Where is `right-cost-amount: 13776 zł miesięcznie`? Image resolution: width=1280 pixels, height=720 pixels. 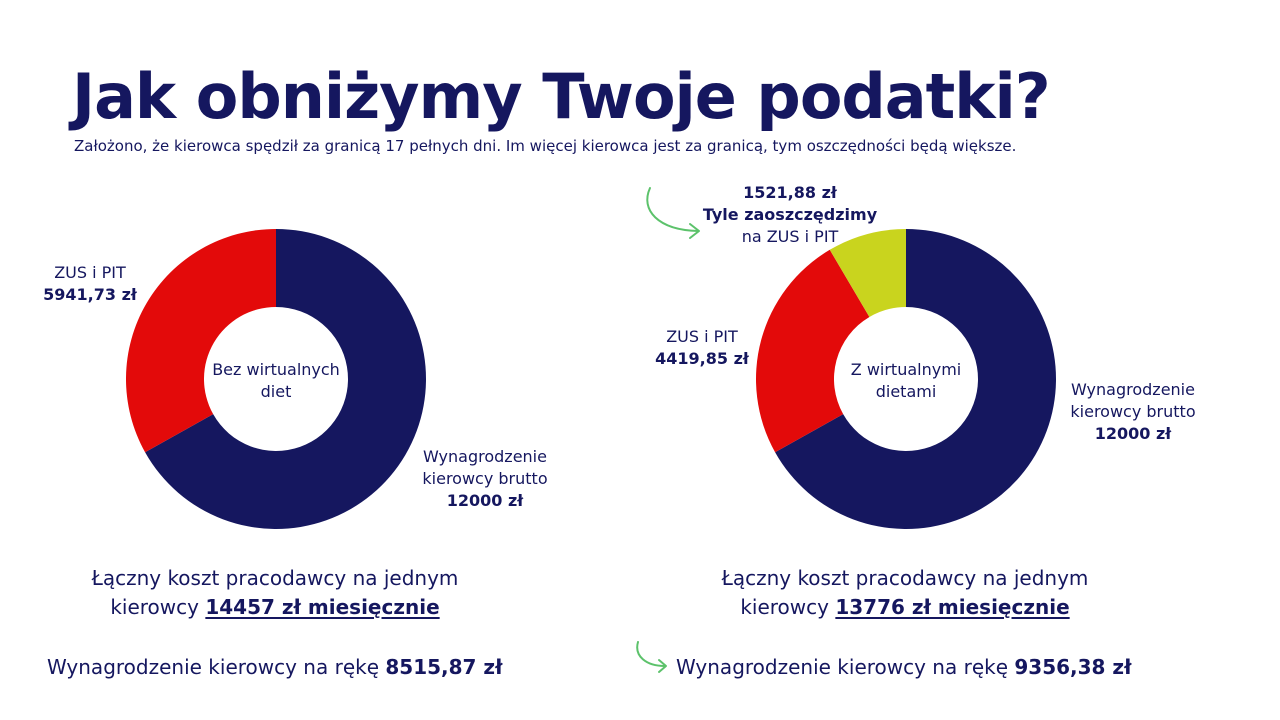
right-cost-amount: 13776 zł miesięcznie is located at coordinates (952, 607).